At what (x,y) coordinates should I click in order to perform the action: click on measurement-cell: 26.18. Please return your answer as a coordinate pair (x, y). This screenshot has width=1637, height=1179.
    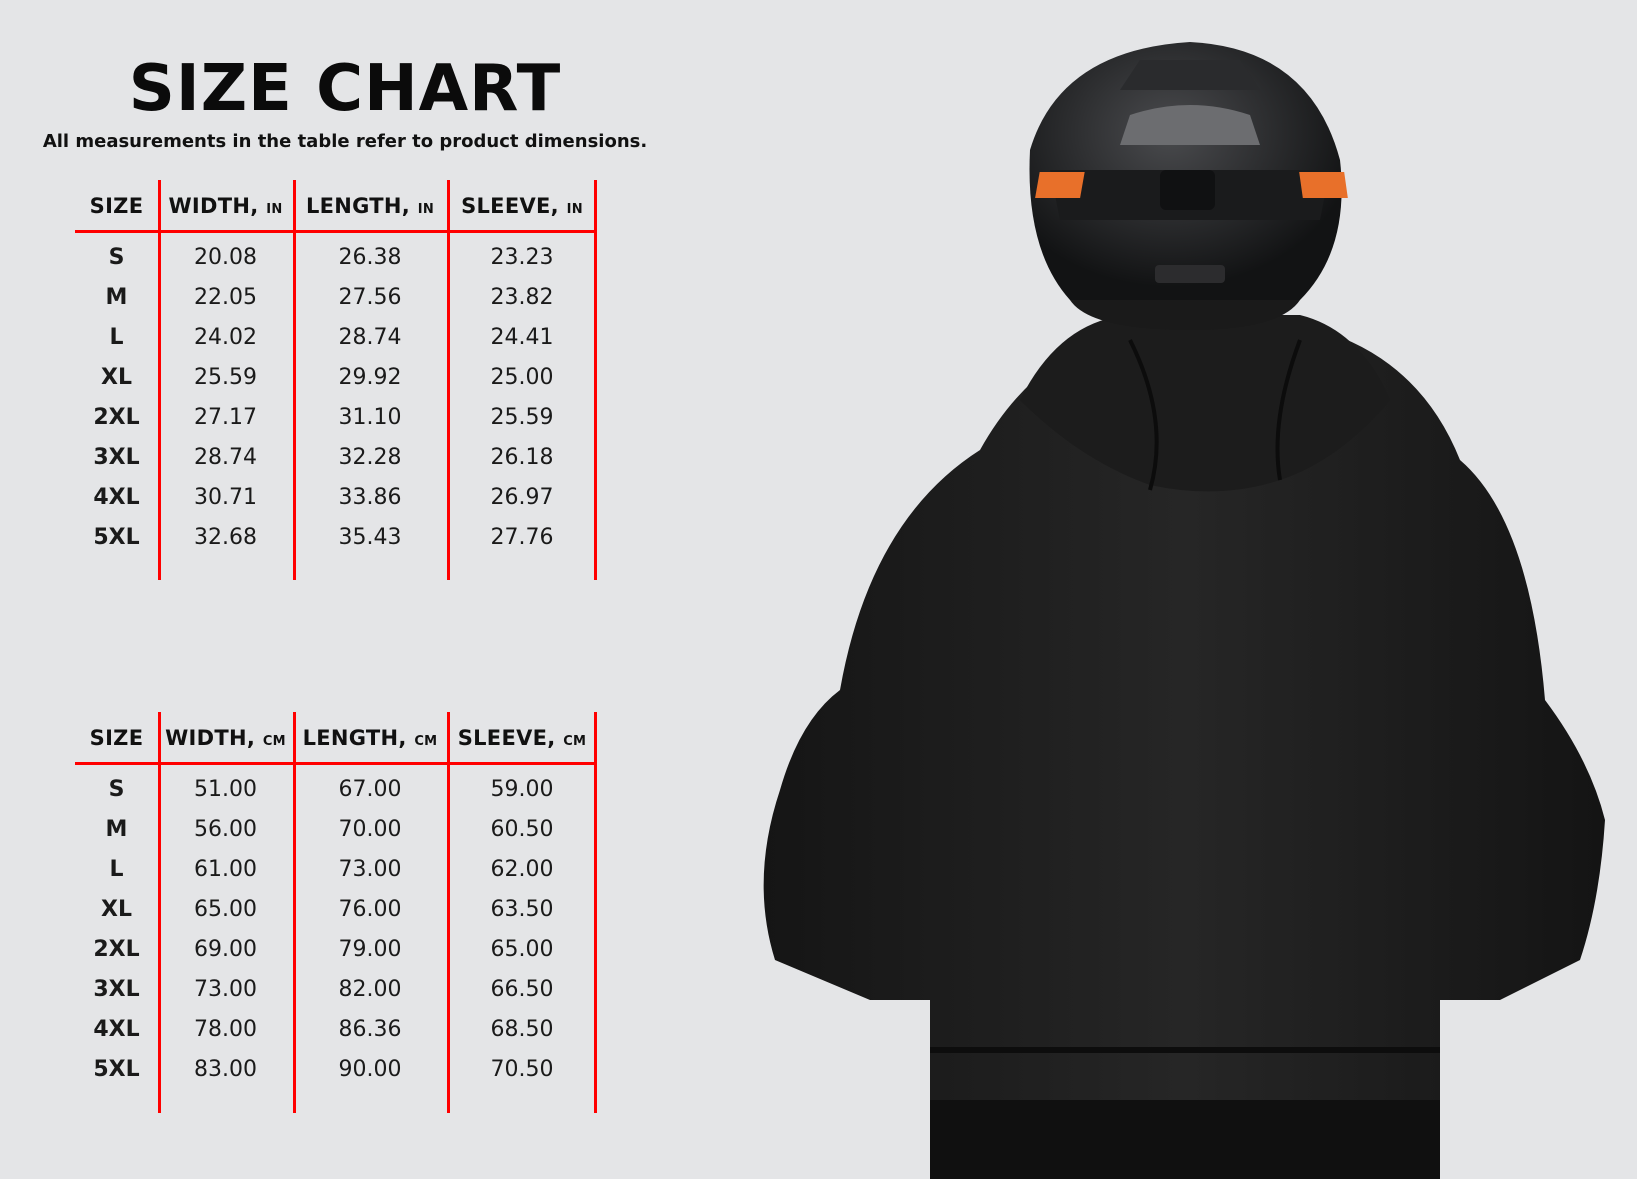
    Looking at the image, I should click on (522, 457).